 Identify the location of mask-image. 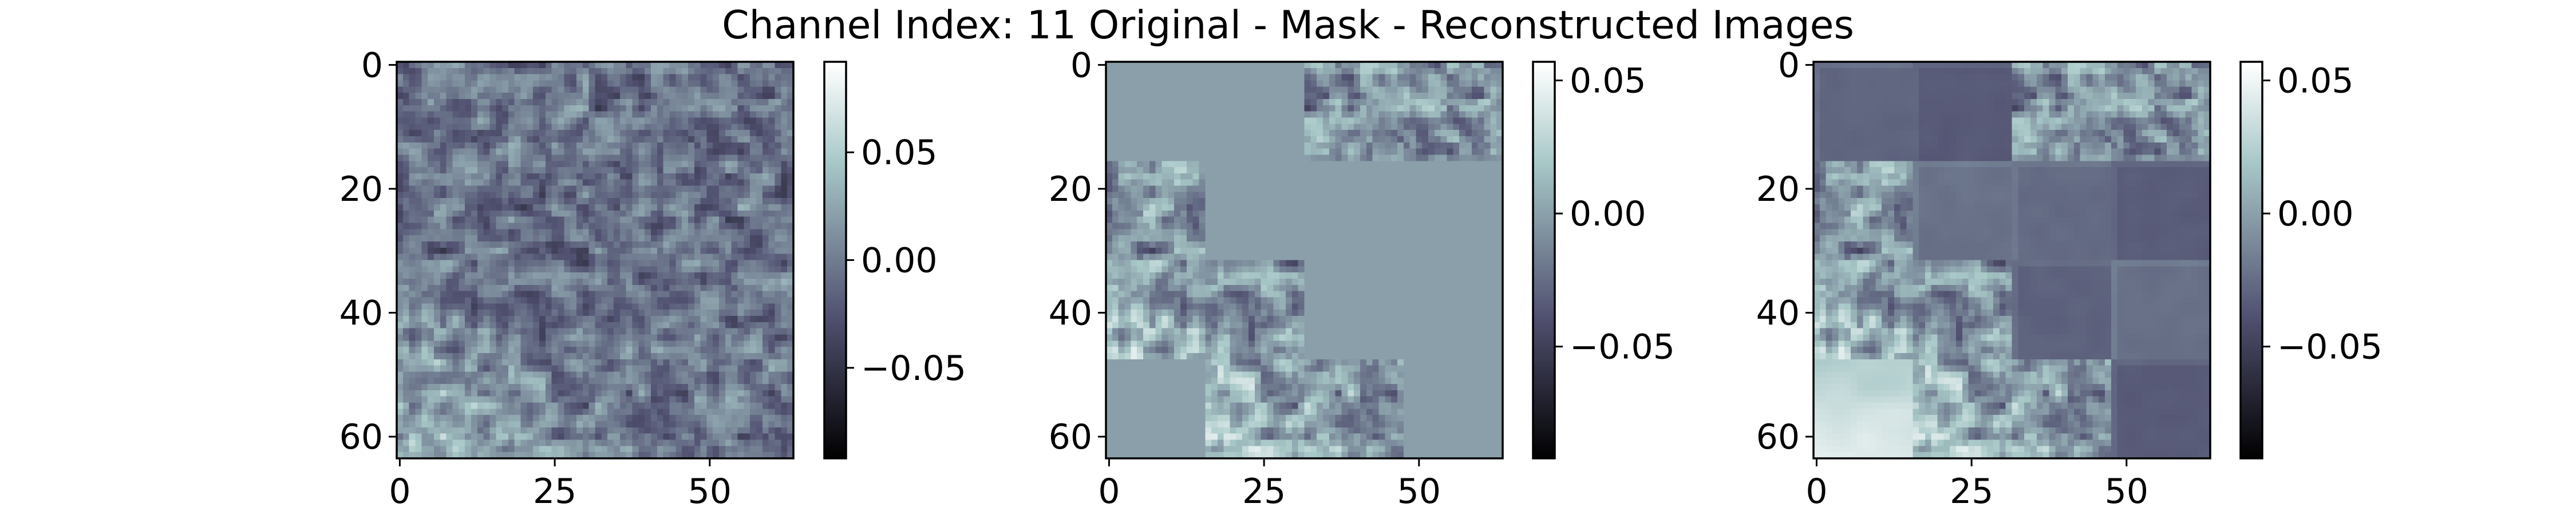
(1304, 260).